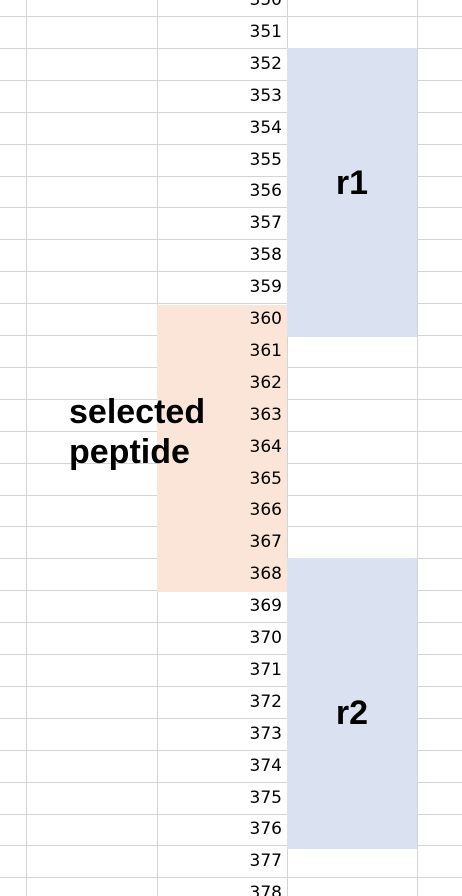 This screenshot has height=896, width=462. Describe the element at coordinates (137, 412) in the screenshot. I see `selected-peptide-label-line1: selected` at that location.